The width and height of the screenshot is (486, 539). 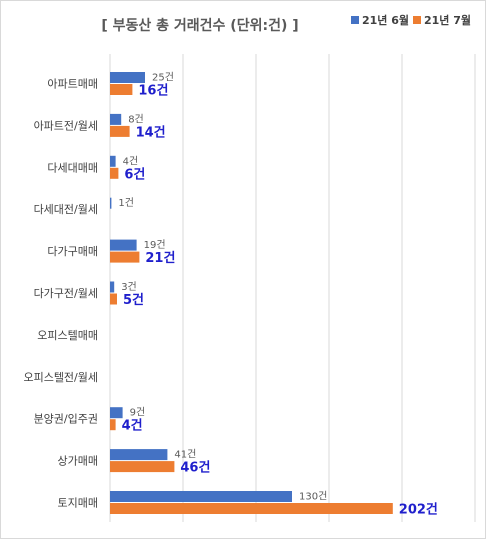 I want to click on legend-swatch-s2, so click(x=417, y=20).